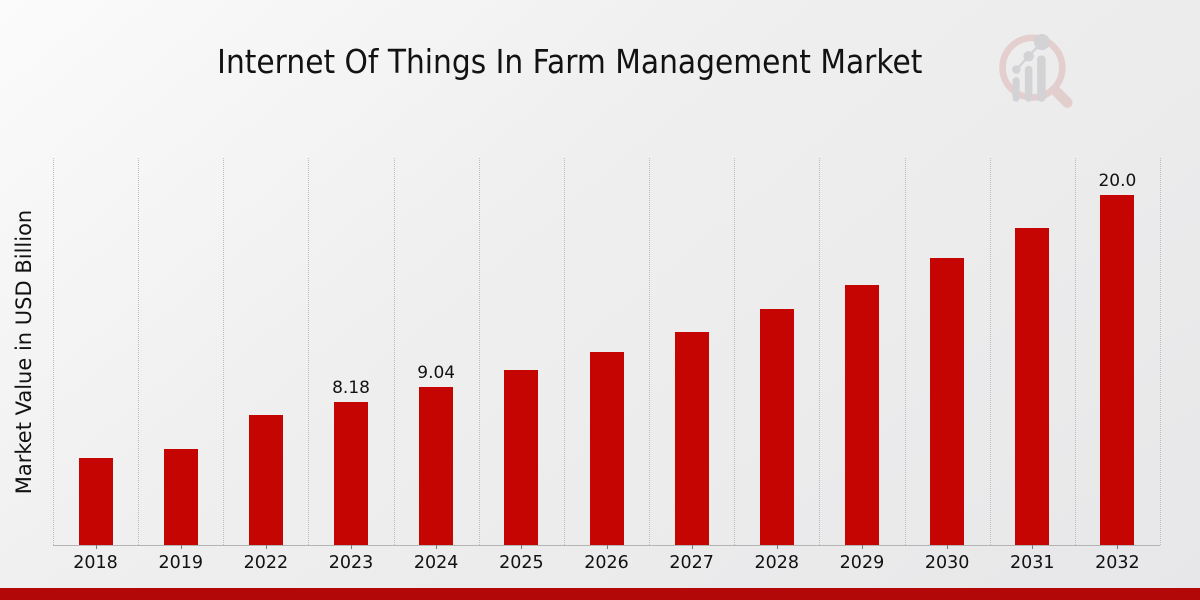 Image resolution: width=1200 pixels, height=600 pixels. What do you see at coordinates (351, 387) in the screenshot?
I see `bar-value-label: 8.18` at bounding box center [351, 387].